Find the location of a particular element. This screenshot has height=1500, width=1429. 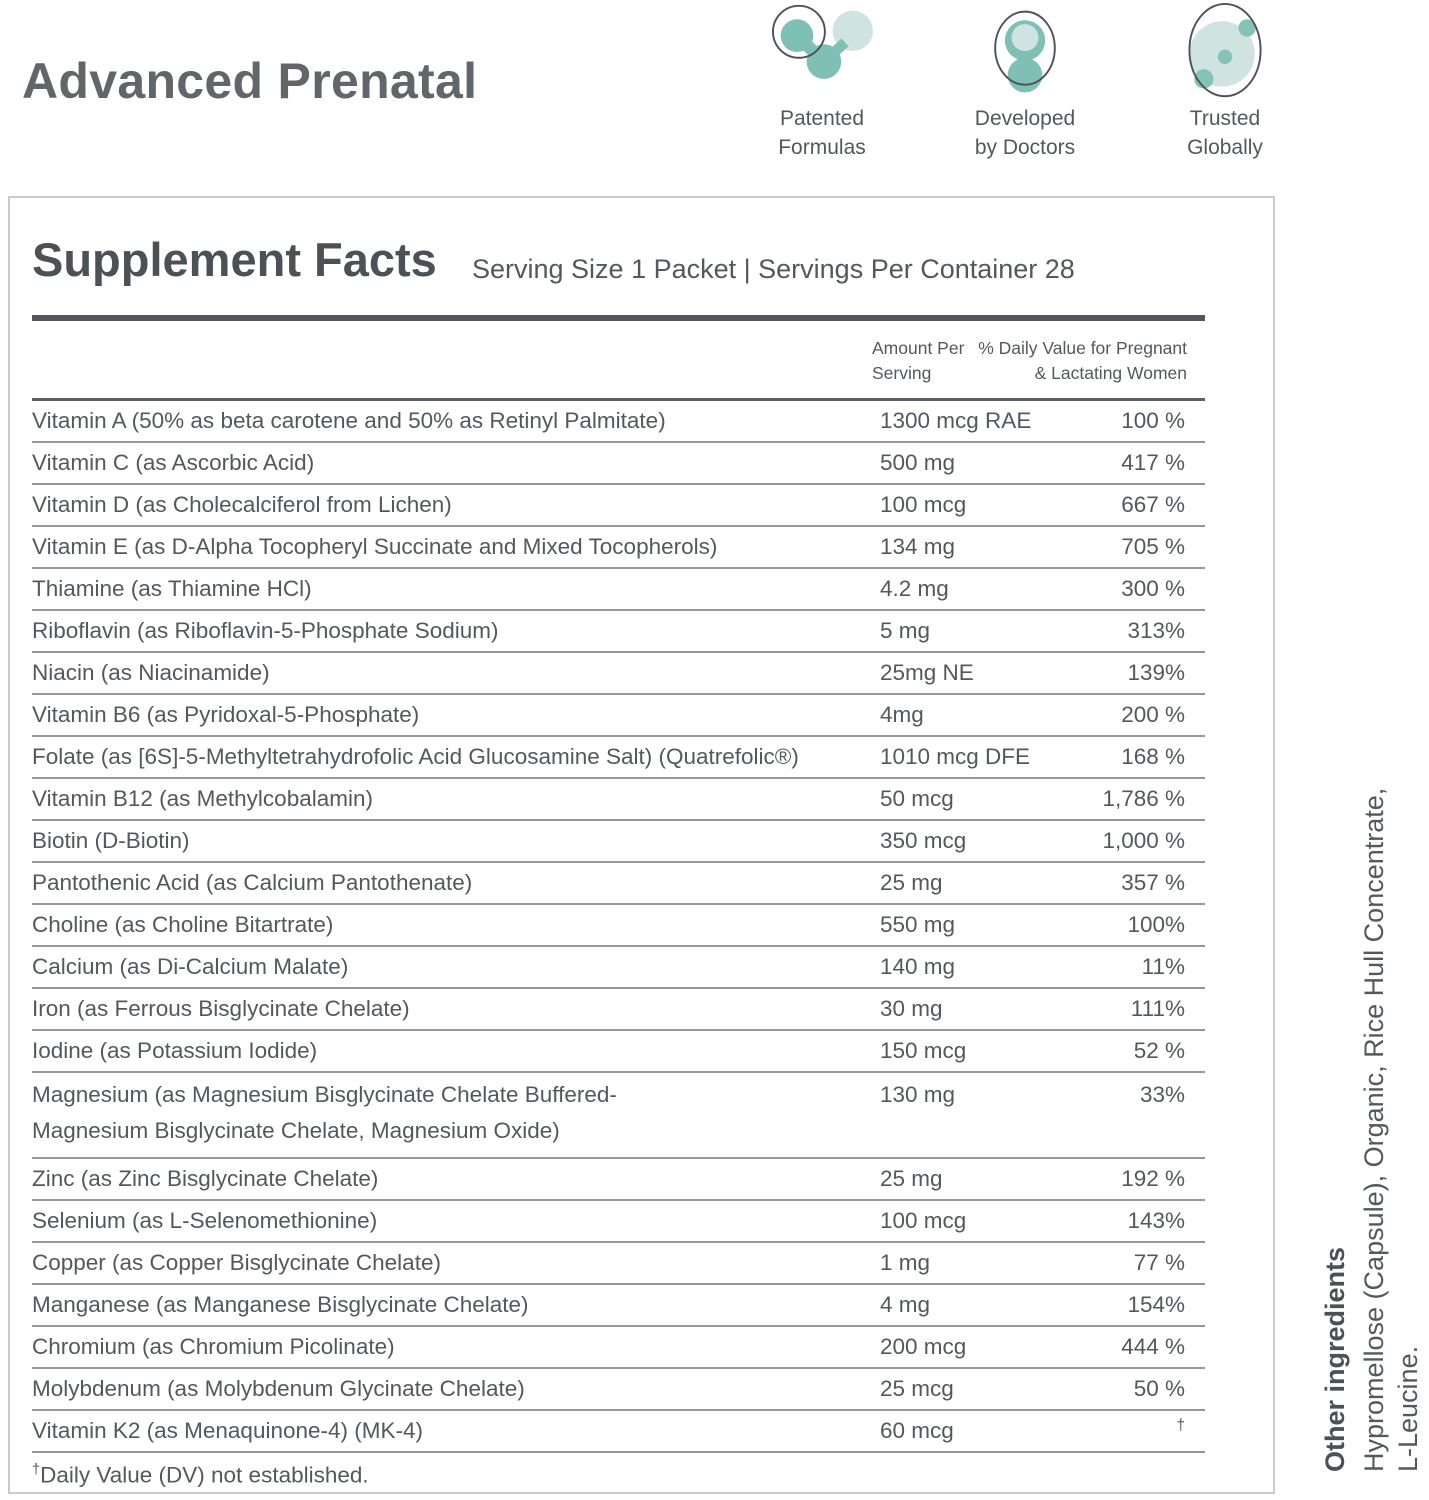

nutrient-name: Calcium (as Di-Calcium Malate) is located at coordinates (190, 966).